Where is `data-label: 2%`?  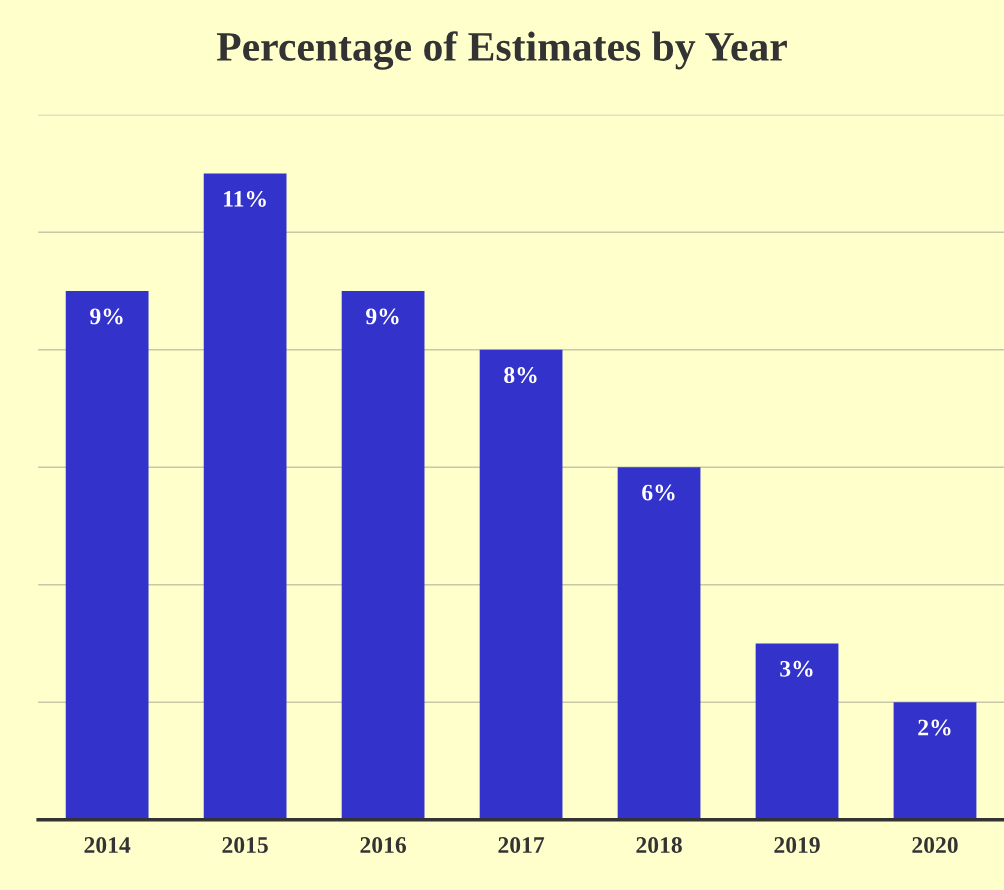
data-label: 2% is located at coordinates (934, 727).